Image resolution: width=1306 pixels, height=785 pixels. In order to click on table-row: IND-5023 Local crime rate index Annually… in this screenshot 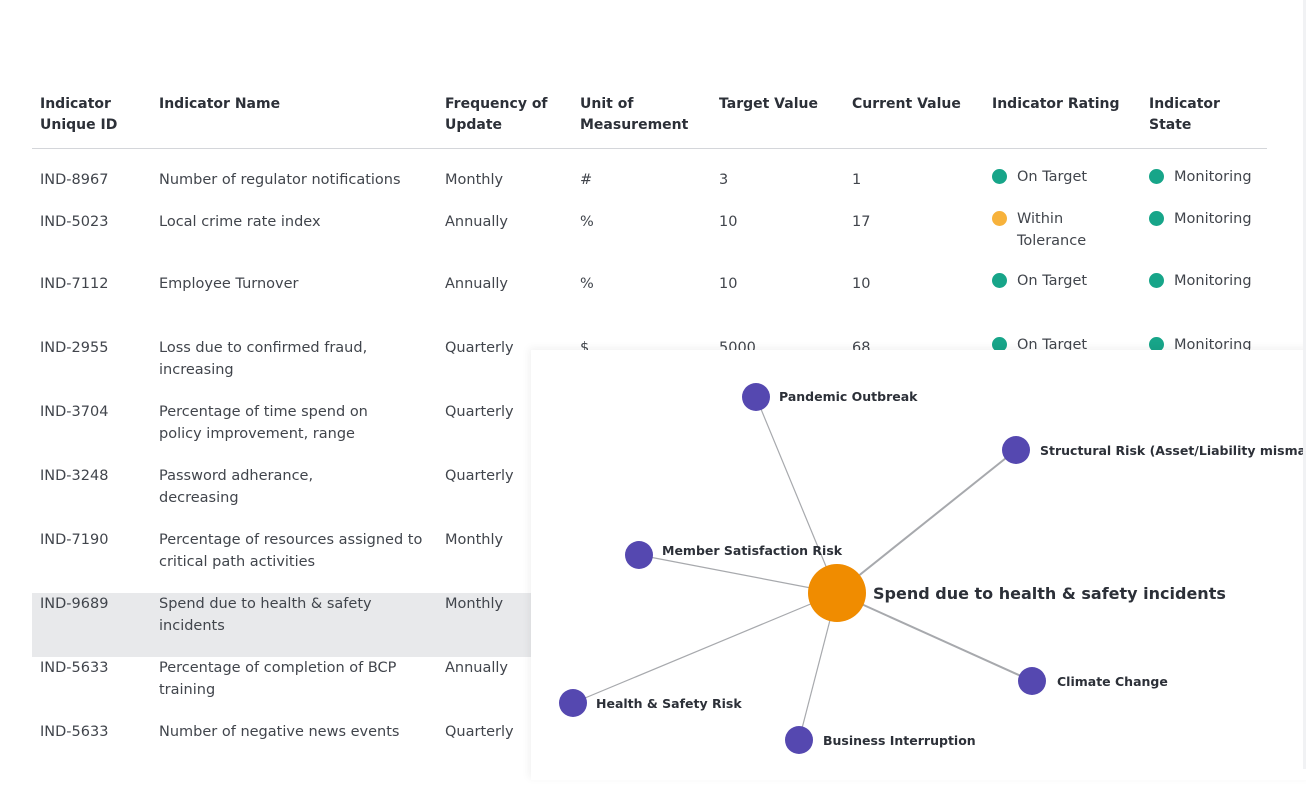, I will do `click(649, 241)`.